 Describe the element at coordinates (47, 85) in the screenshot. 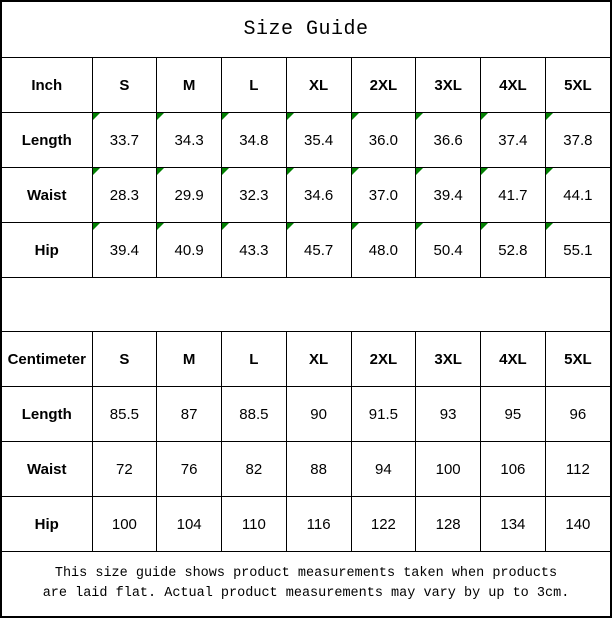

I see `unit-header-cell: Inch` at that location.